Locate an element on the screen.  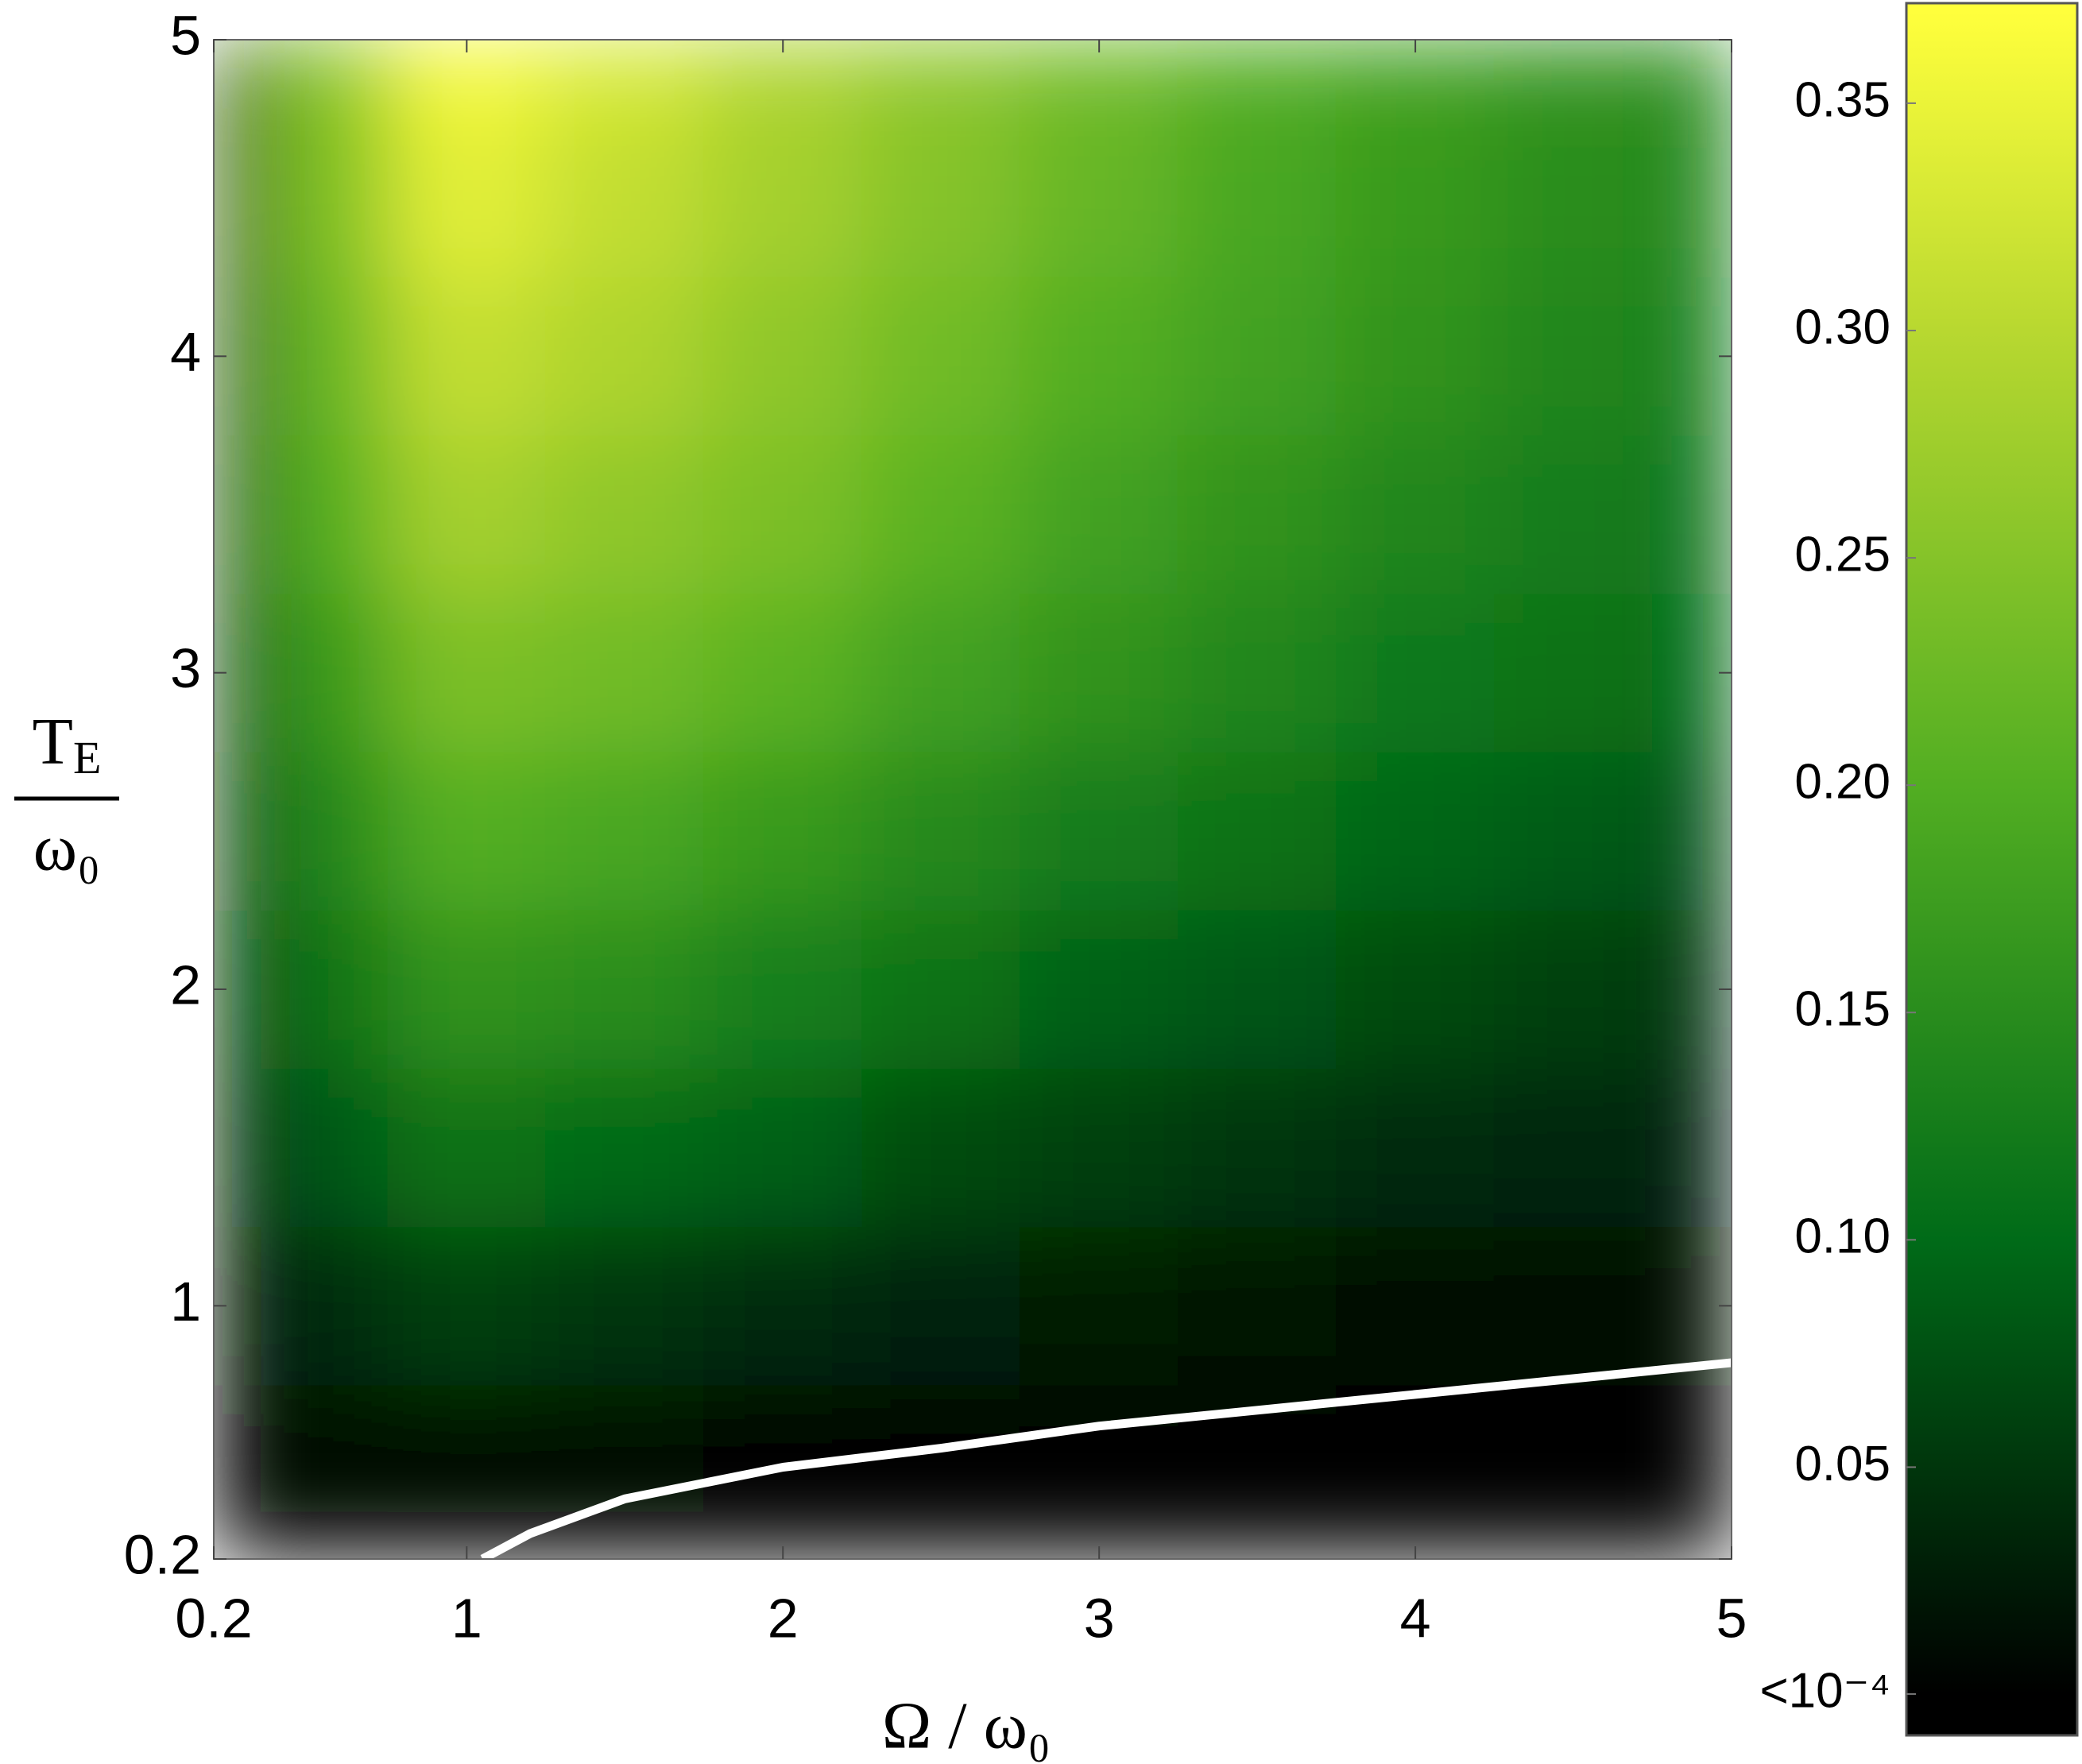
colorbar-tick-label: 0.25 is located at coordinates (1842, 554).